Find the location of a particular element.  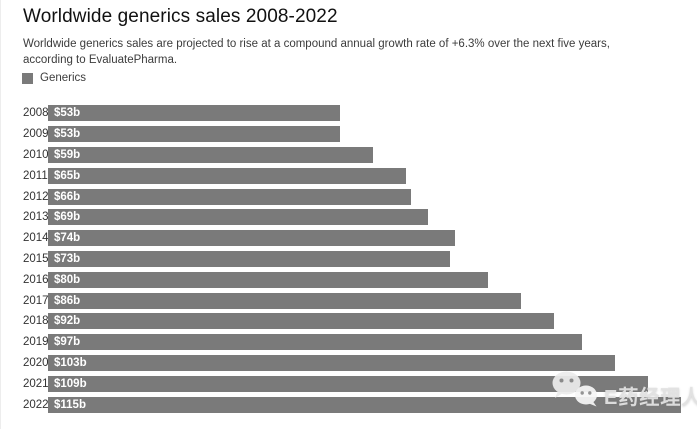

bar-generics: $69b is located at coordinates (238, 217).